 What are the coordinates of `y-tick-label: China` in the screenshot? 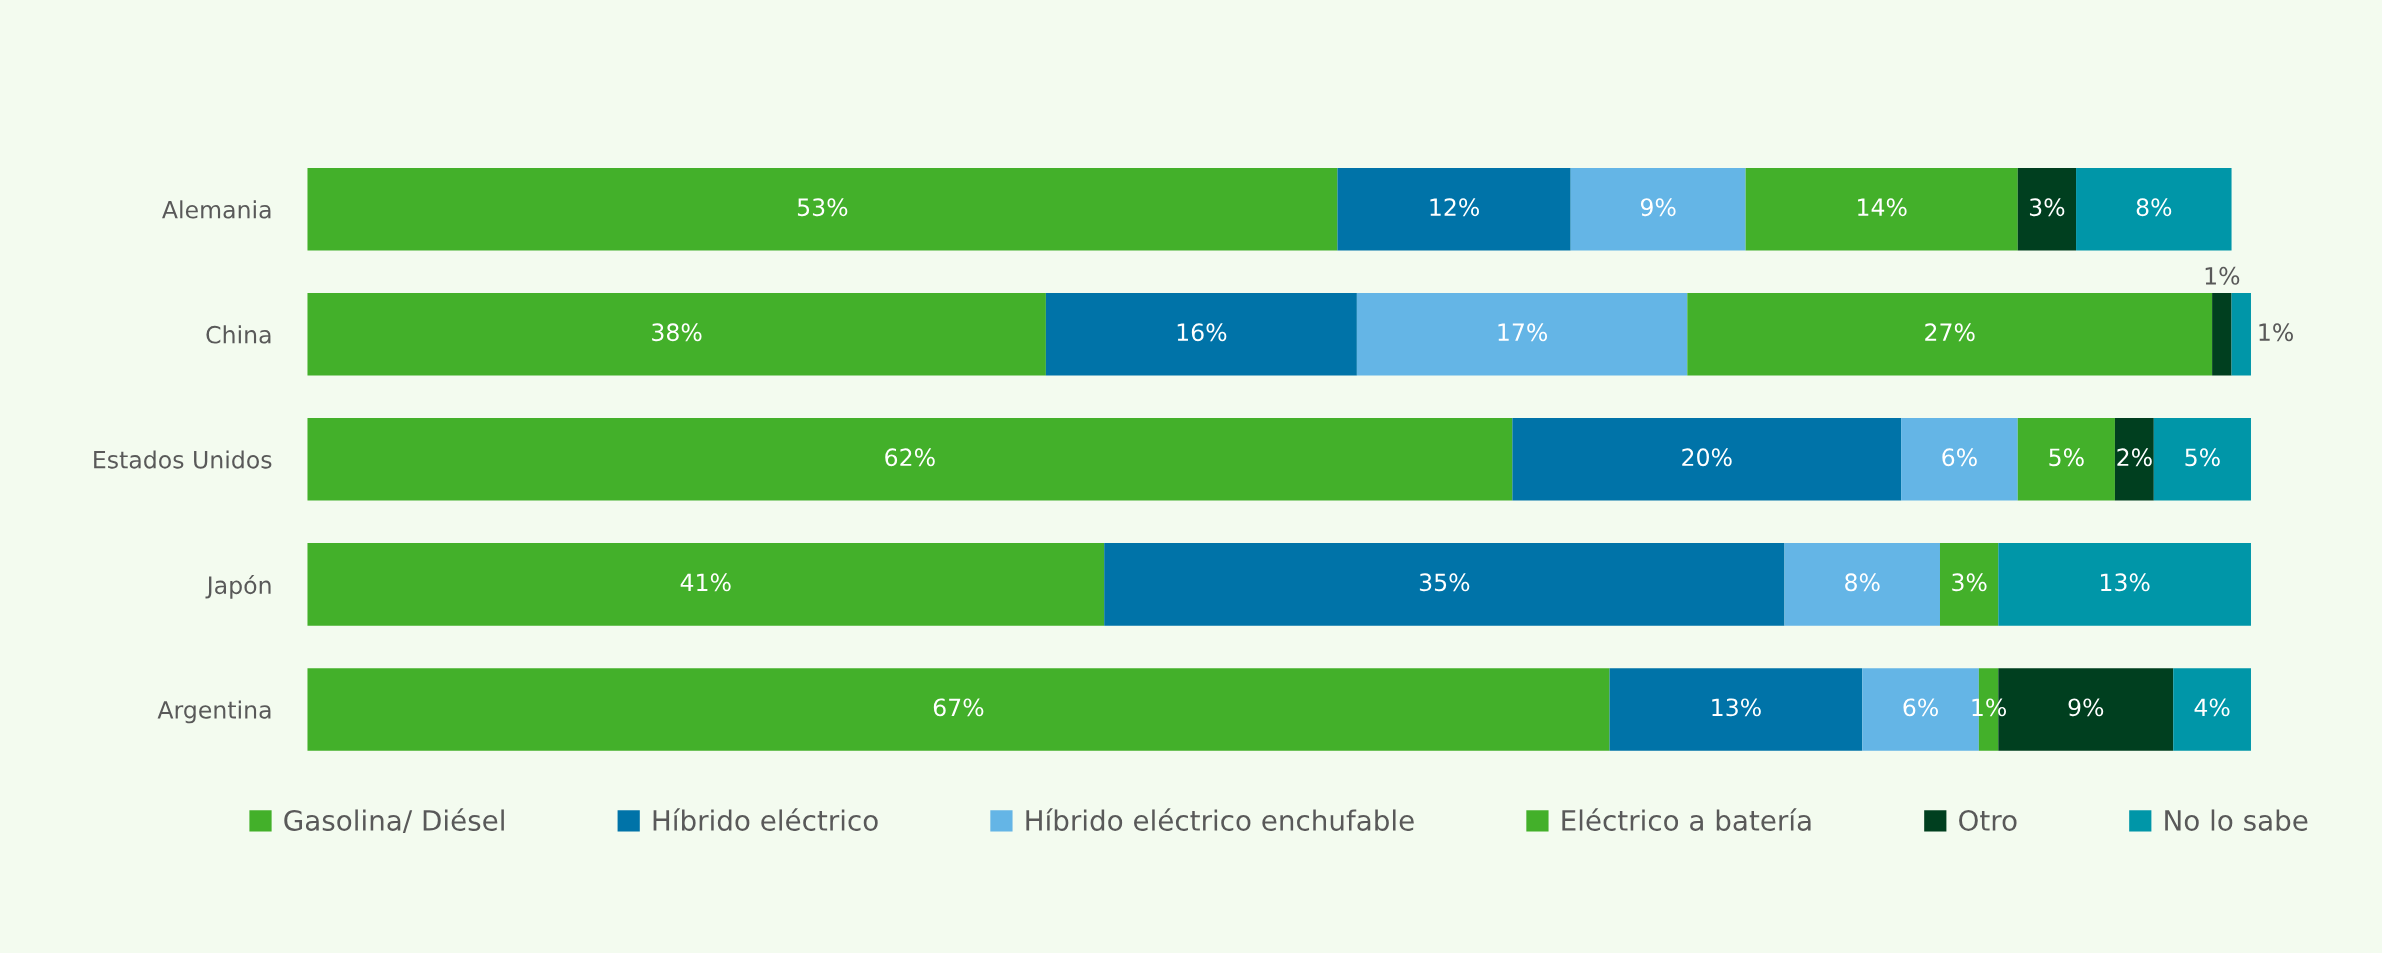 It's located at (238, 334).